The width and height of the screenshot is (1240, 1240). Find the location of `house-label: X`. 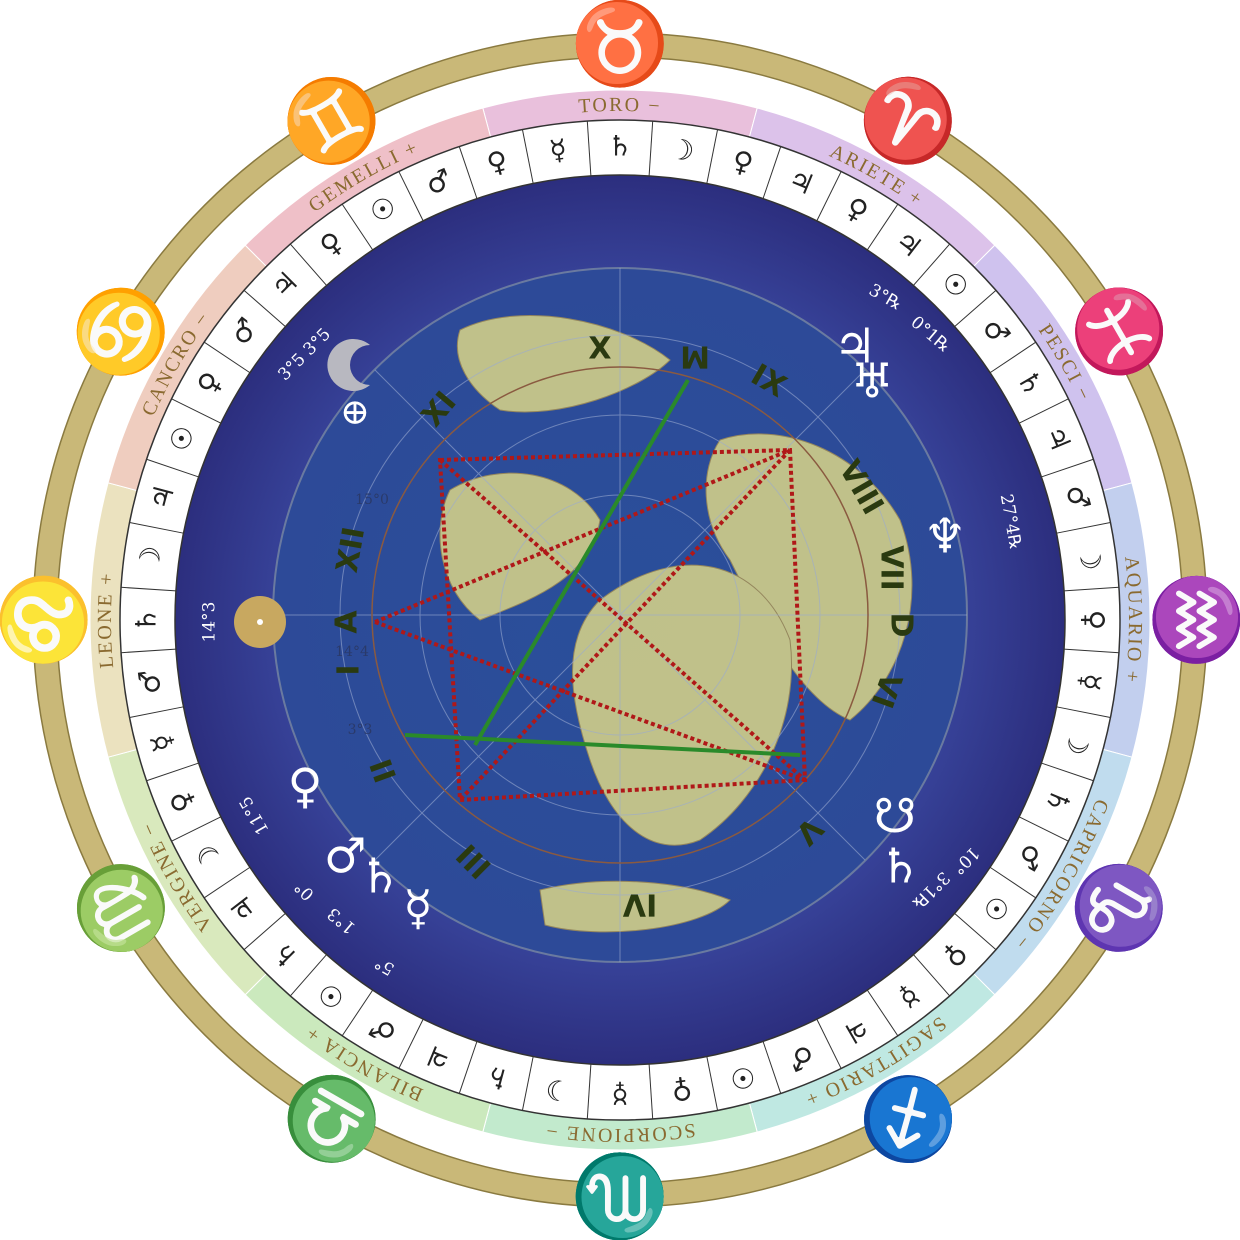

house-label: X is located at coordinates (599, 349).